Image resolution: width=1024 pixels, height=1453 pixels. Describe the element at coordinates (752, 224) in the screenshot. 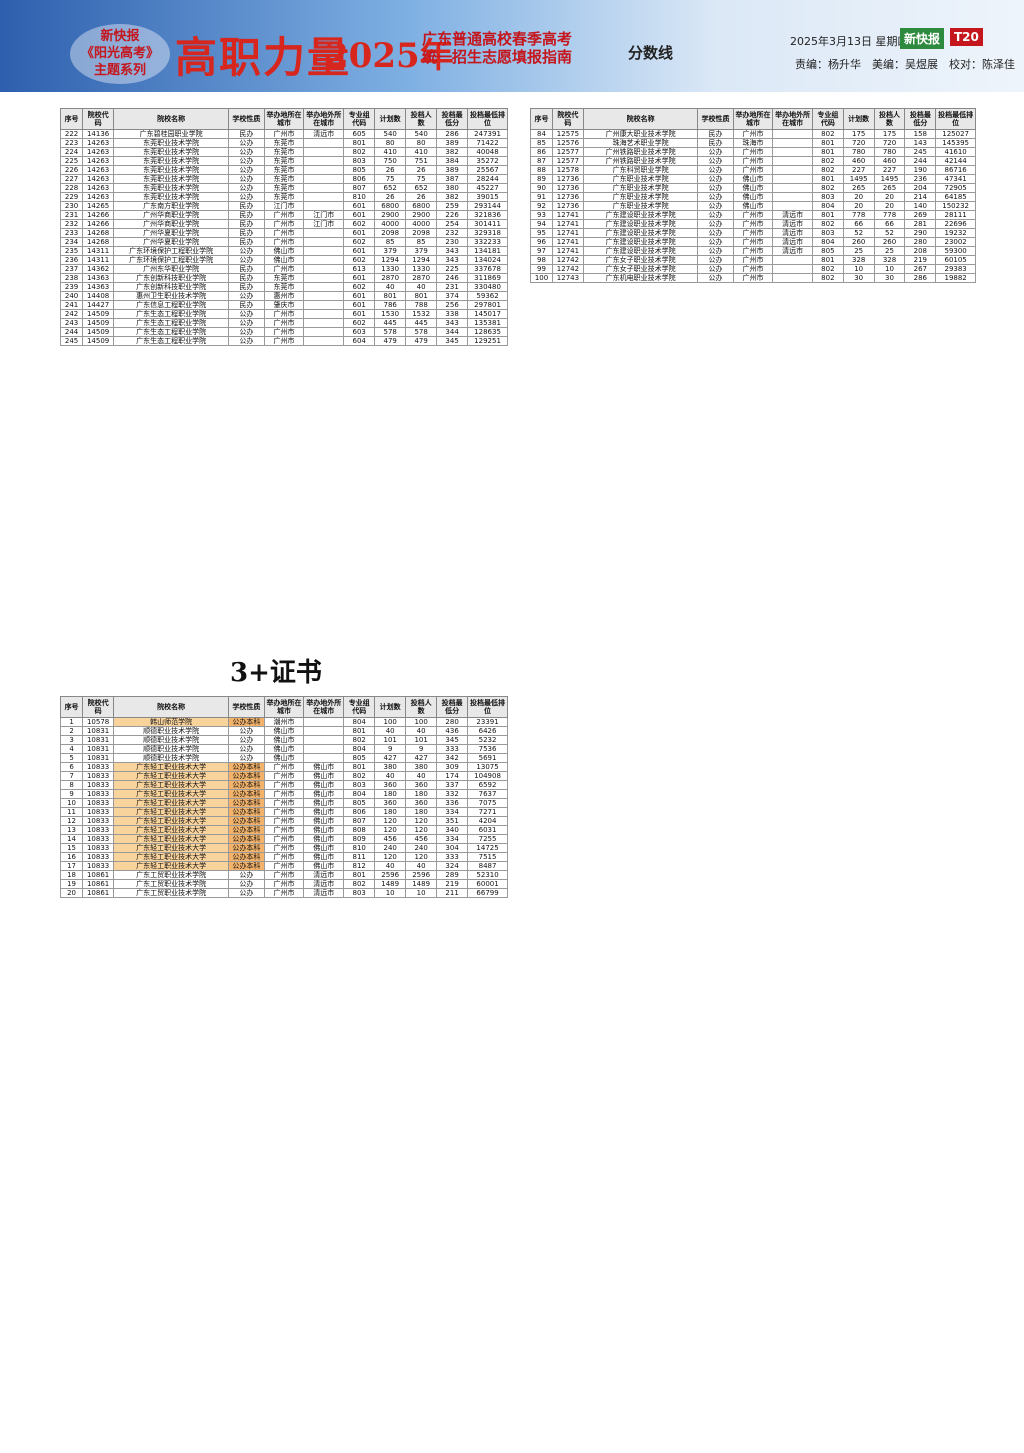

I see `row: 94 12741 广东建设职业技术学院 公办 广州市 清远市 802 66 66 281 22696` at that location.